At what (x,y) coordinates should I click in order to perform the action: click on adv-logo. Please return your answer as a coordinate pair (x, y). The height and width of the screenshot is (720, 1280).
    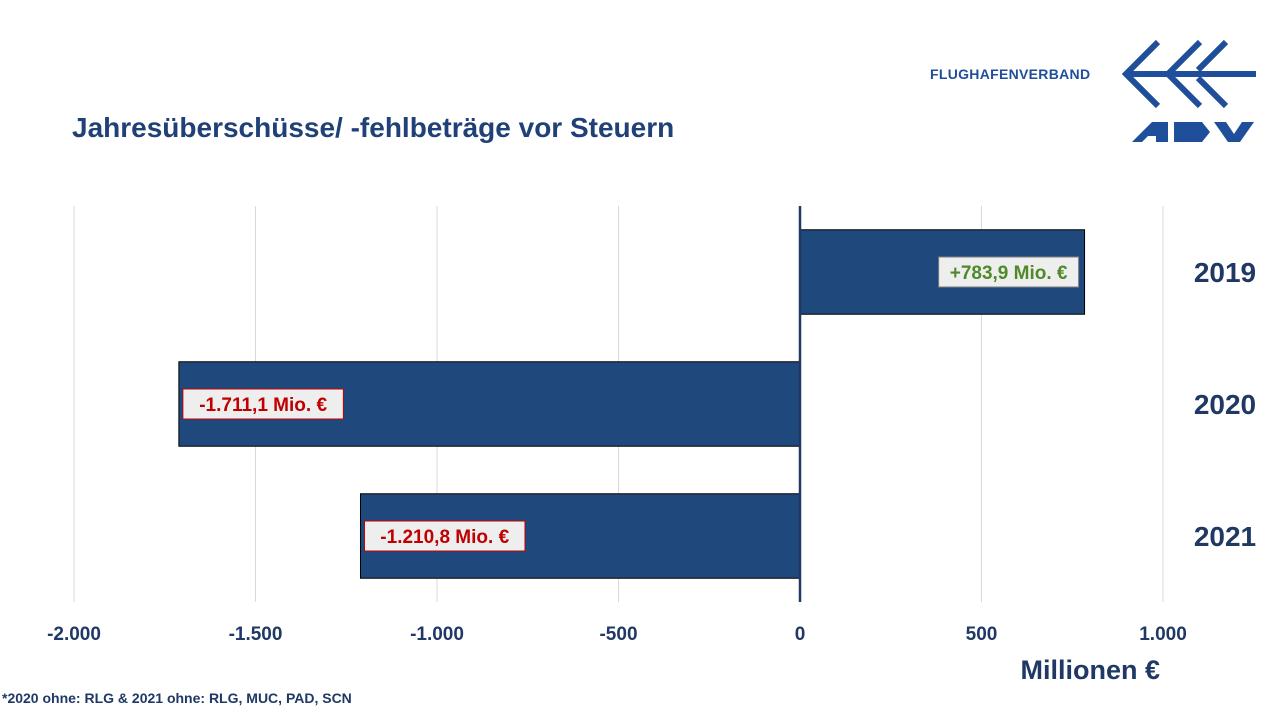
    Looking at the image, I should click on (1188, 90).